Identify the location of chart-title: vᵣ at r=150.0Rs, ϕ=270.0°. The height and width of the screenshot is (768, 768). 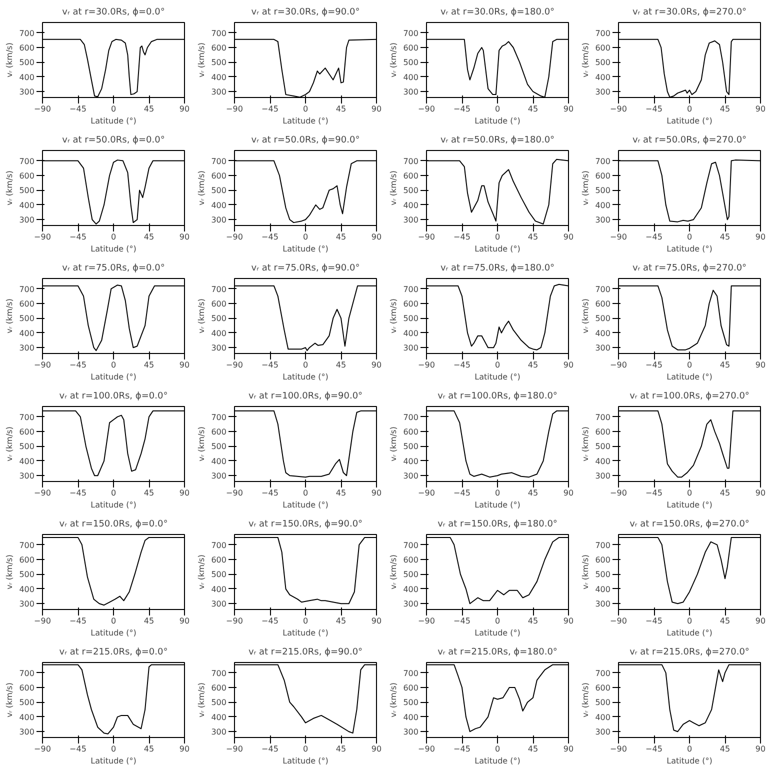
(690, 525).